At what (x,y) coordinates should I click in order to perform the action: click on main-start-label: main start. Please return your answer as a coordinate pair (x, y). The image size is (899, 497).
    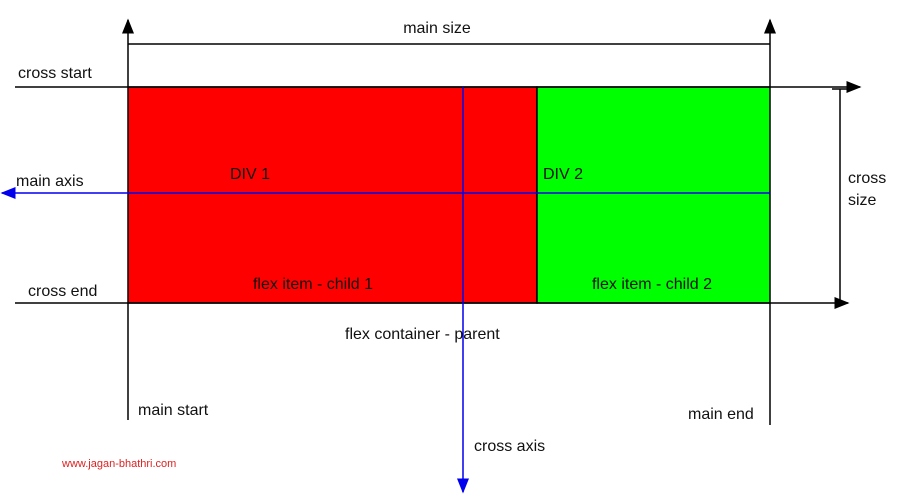
    Looking at the image, I should click on (173, 410).